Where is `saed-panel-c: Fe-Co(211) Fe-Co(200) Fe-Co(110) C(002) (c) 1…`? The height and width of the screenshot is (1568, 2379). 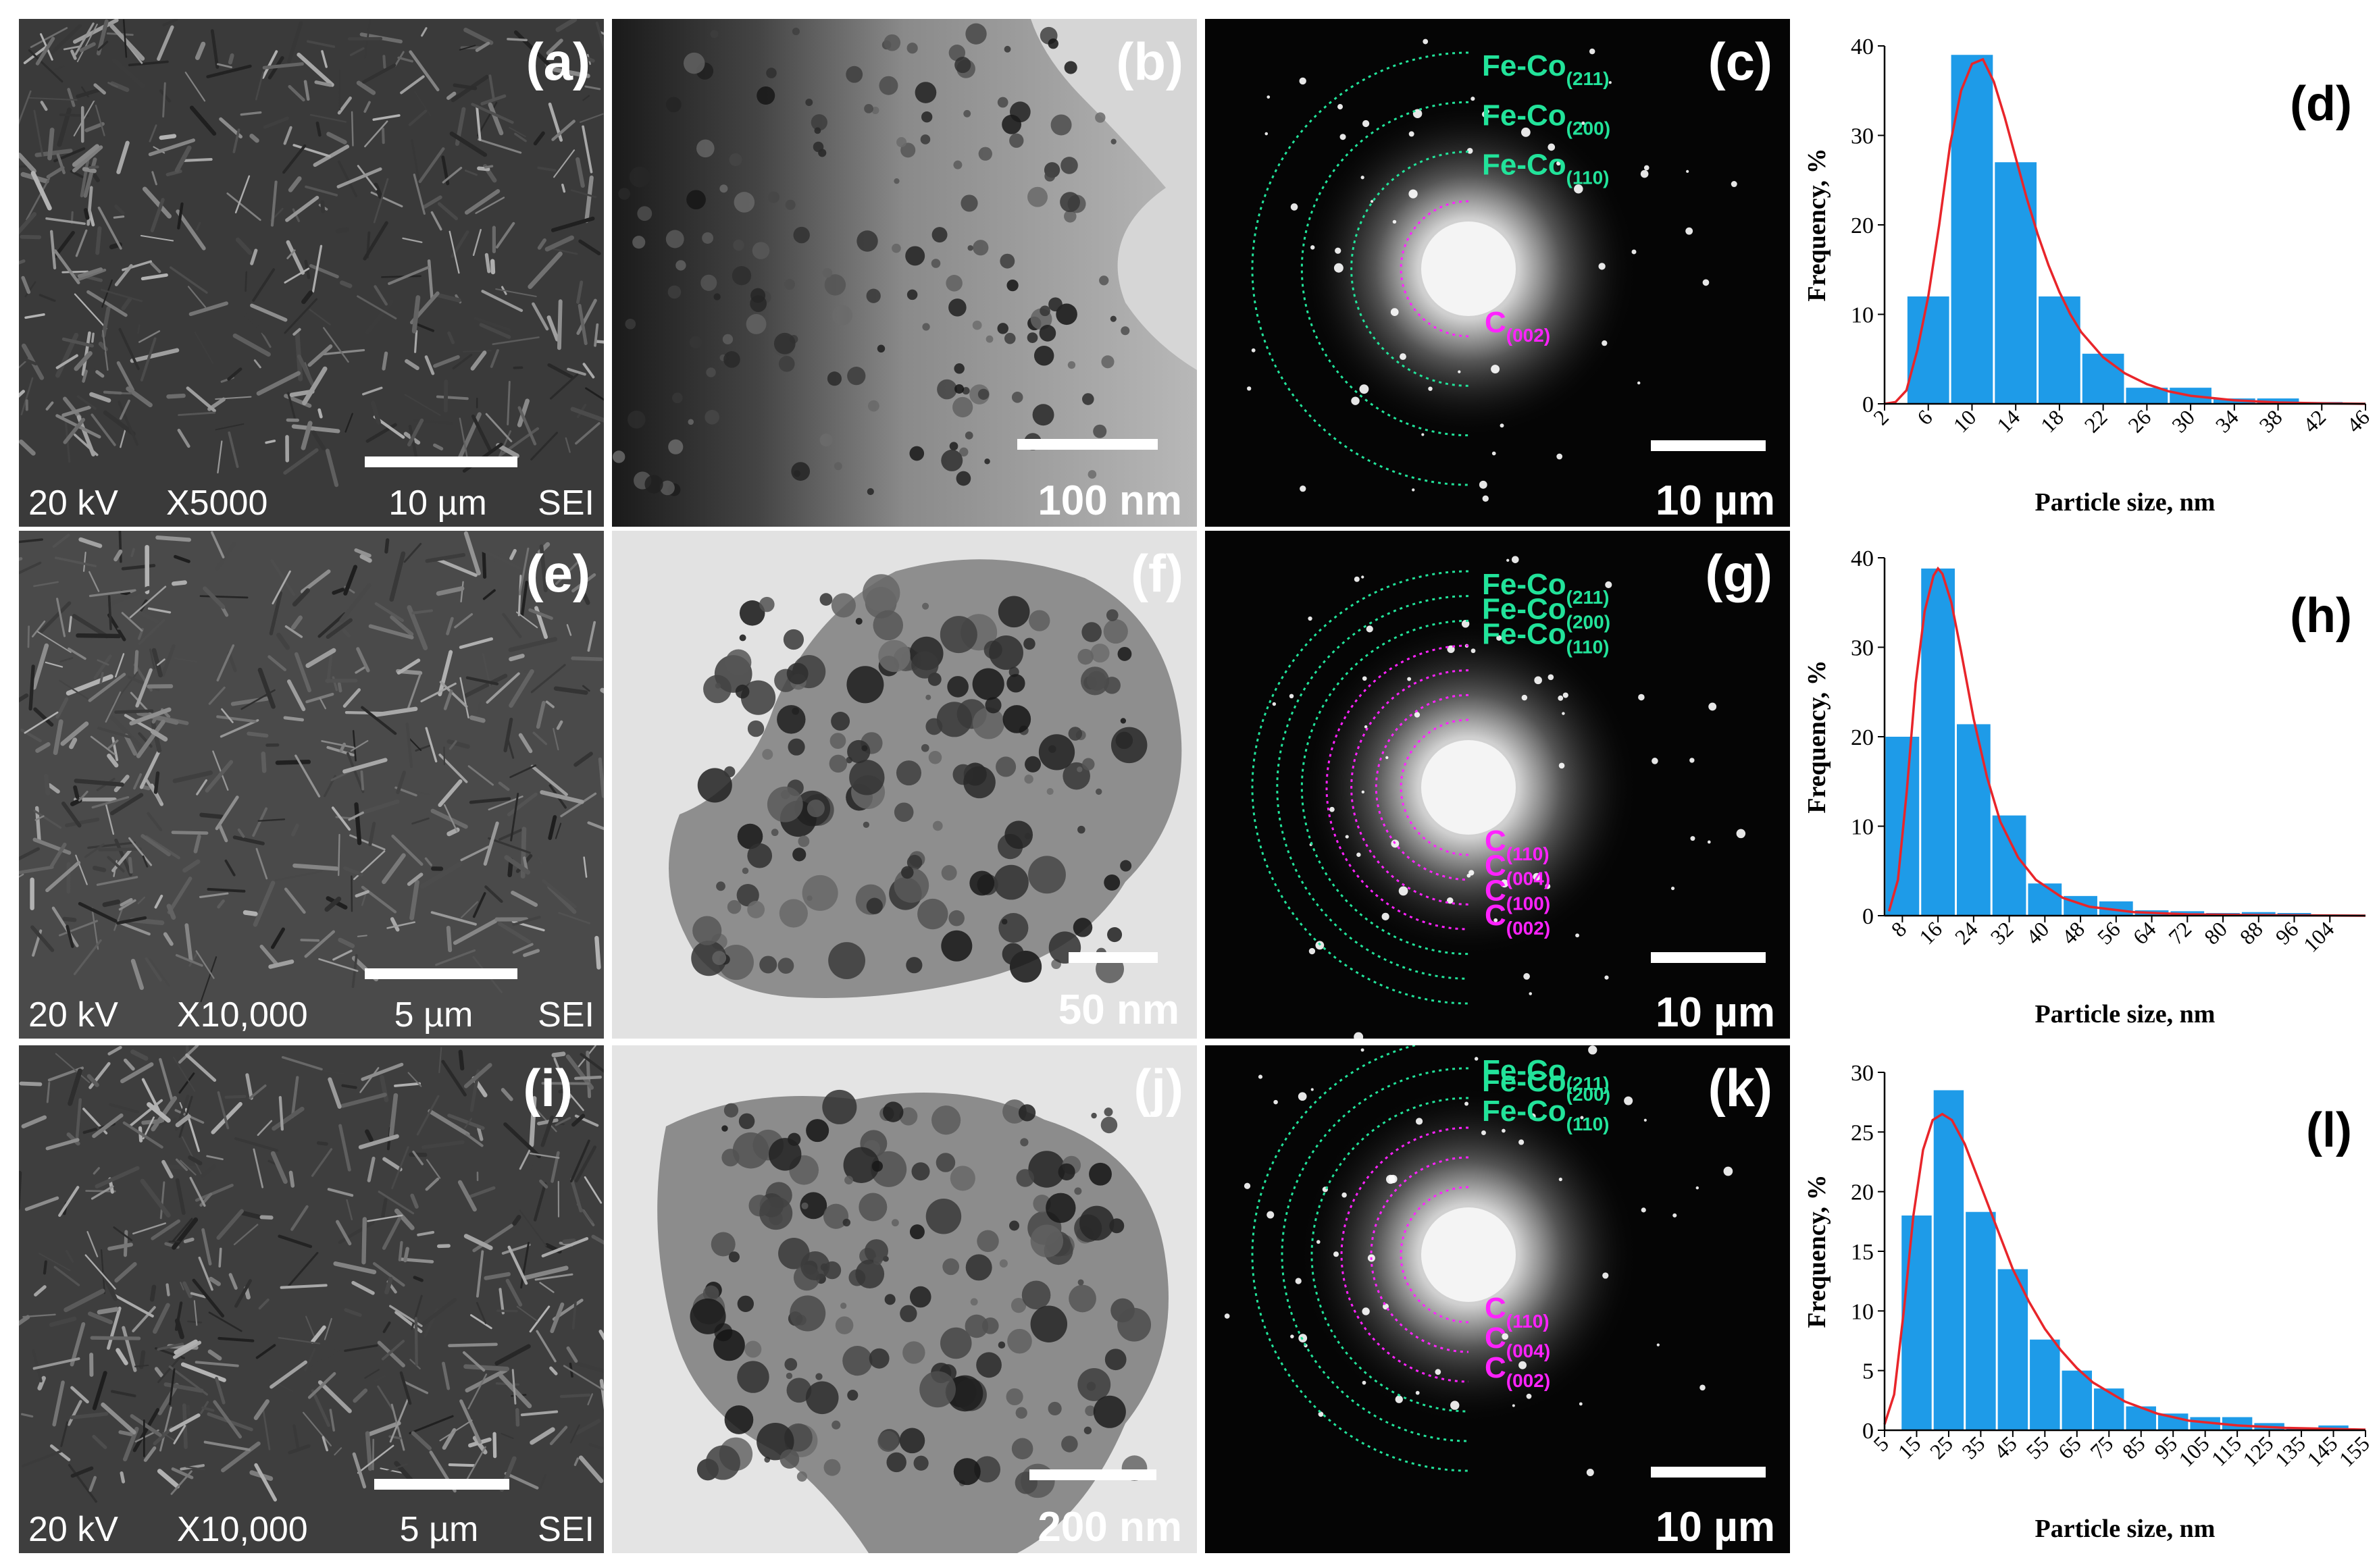
saed-panel-c: Fe-Co(211) Fe-Co(200) Fe-Co(110) C(002) (c) 1… is located at coordinates (1497, 273).